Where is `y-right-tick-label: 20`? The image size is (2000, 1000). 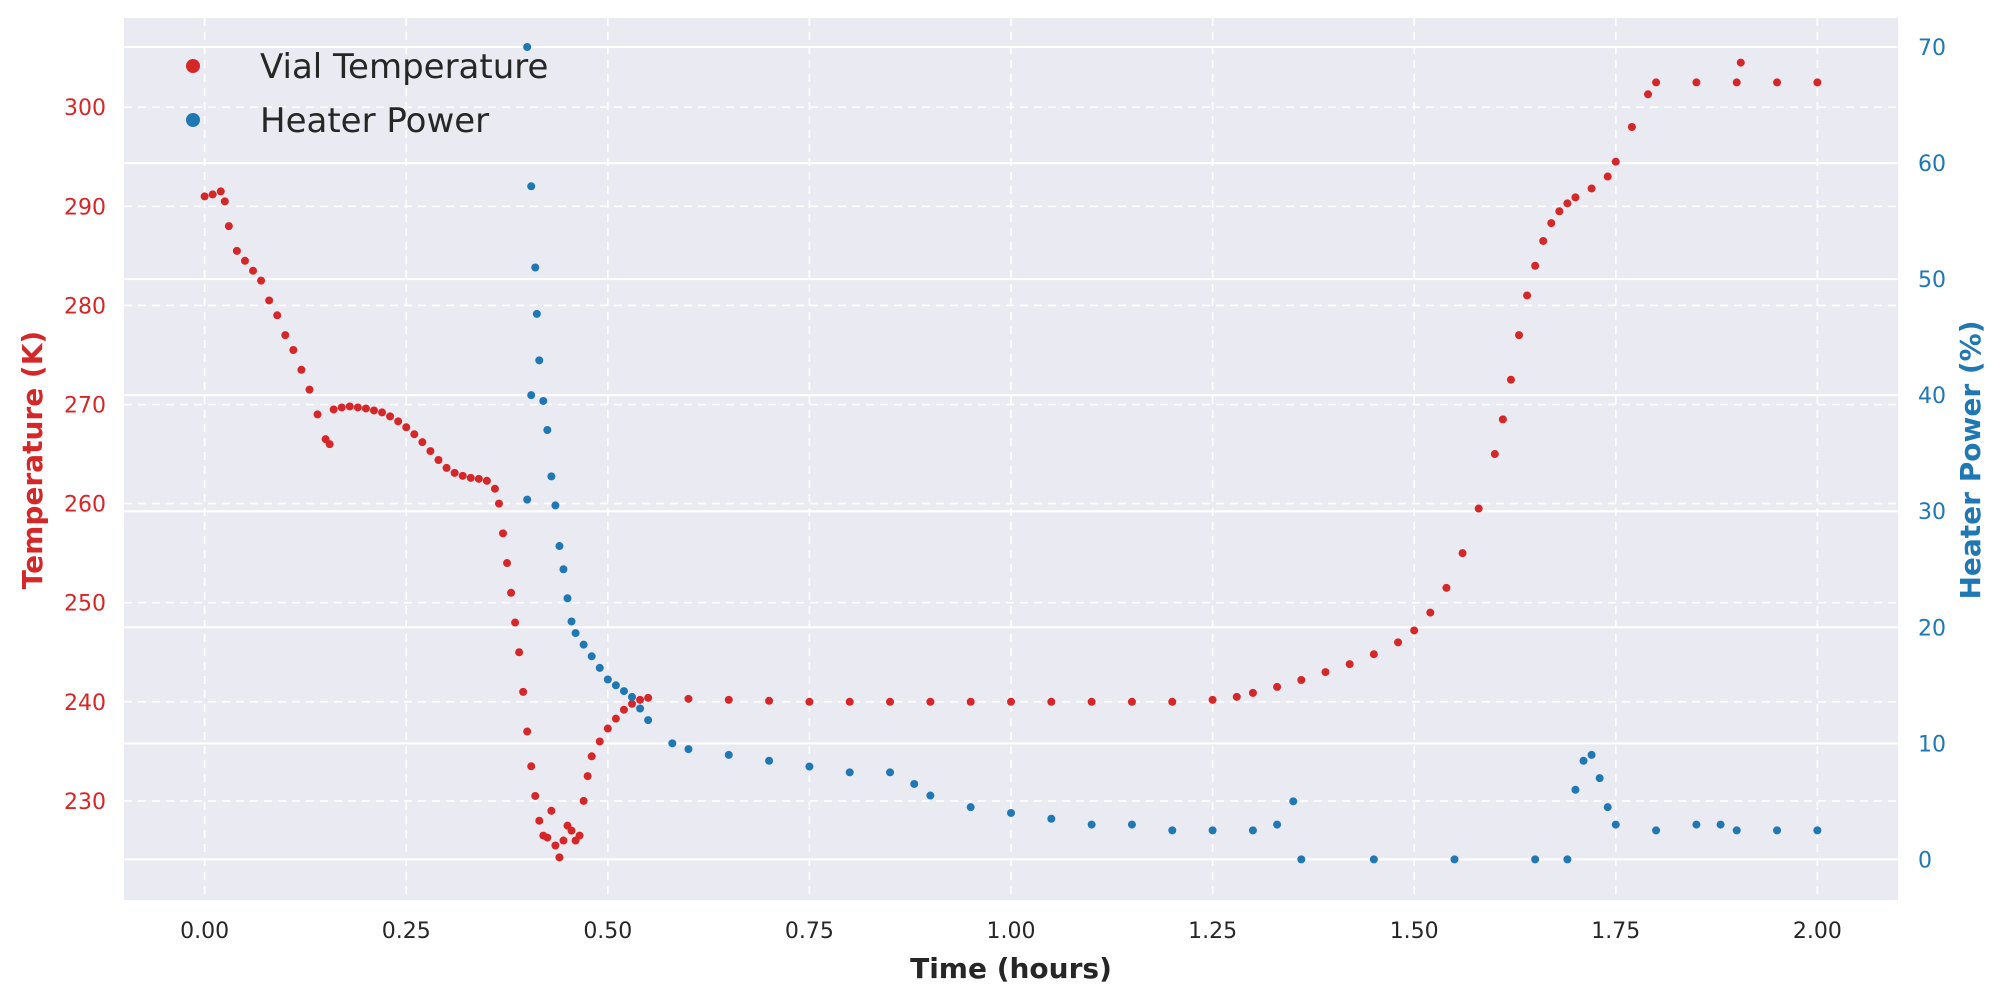
y-right-tick-label: 20 is located at coordinates (1932, 628).